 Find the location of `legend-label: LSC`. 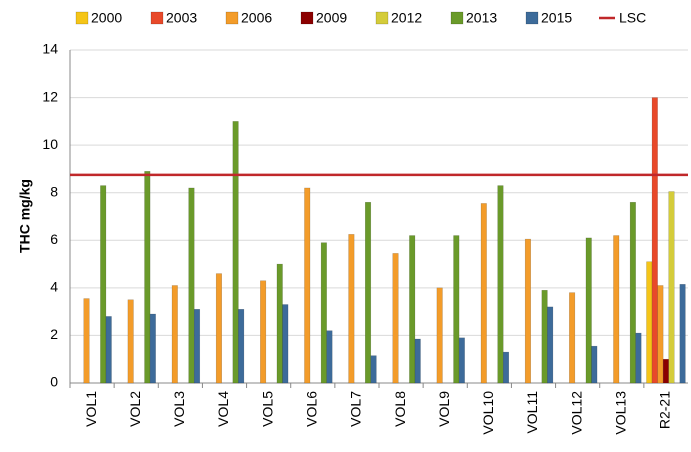

legend-label: LSC is located at coordinates (632, 18).